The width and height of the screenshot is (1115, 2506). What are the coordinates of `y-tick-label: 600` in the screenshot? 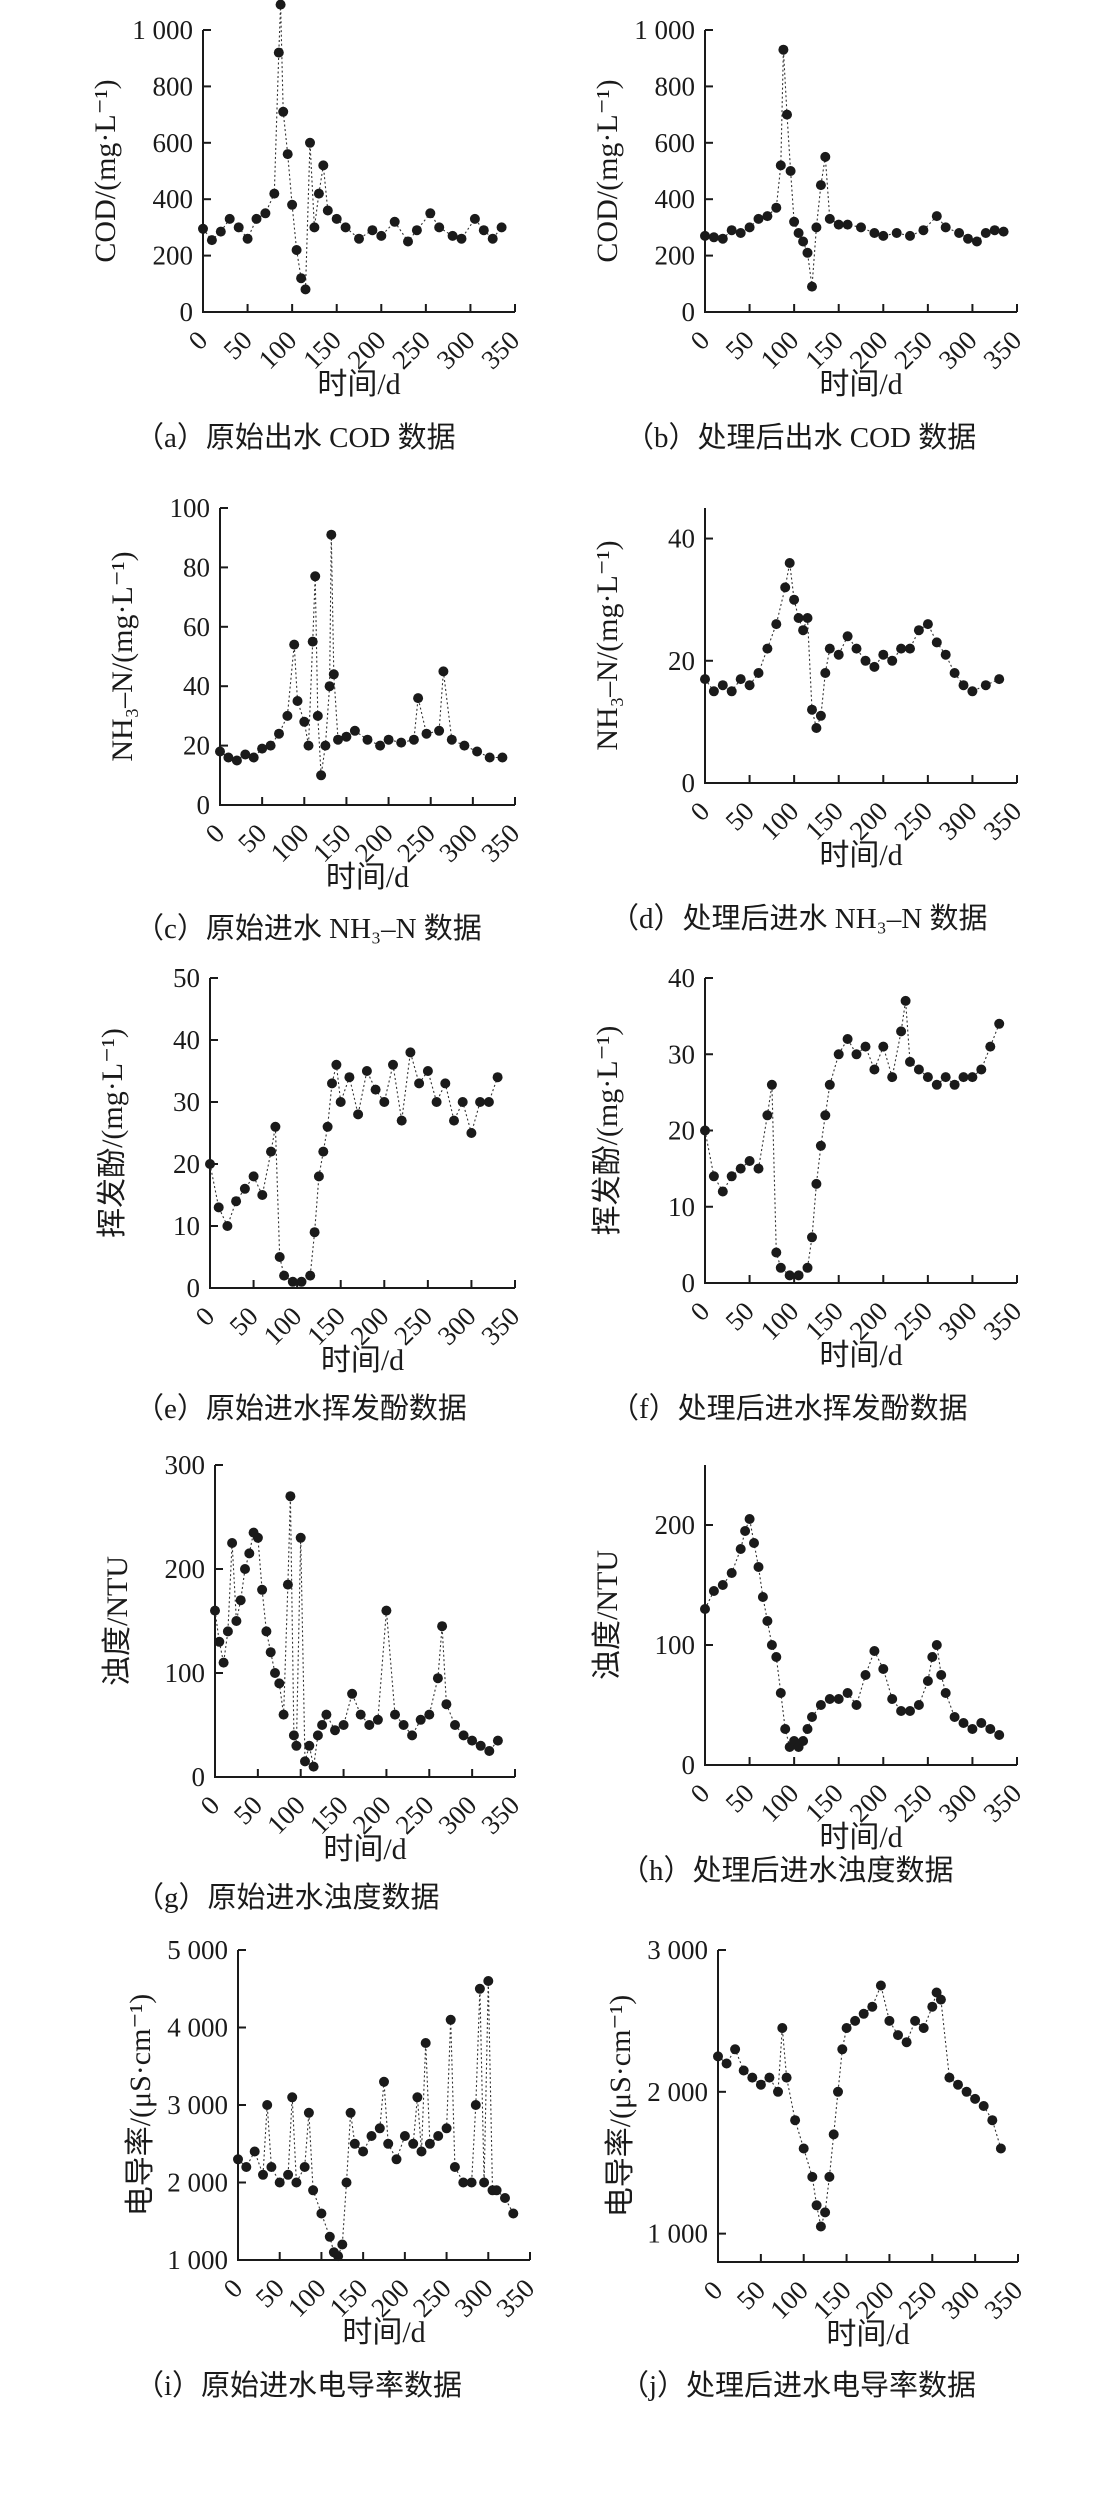 It's located at (675, 143).